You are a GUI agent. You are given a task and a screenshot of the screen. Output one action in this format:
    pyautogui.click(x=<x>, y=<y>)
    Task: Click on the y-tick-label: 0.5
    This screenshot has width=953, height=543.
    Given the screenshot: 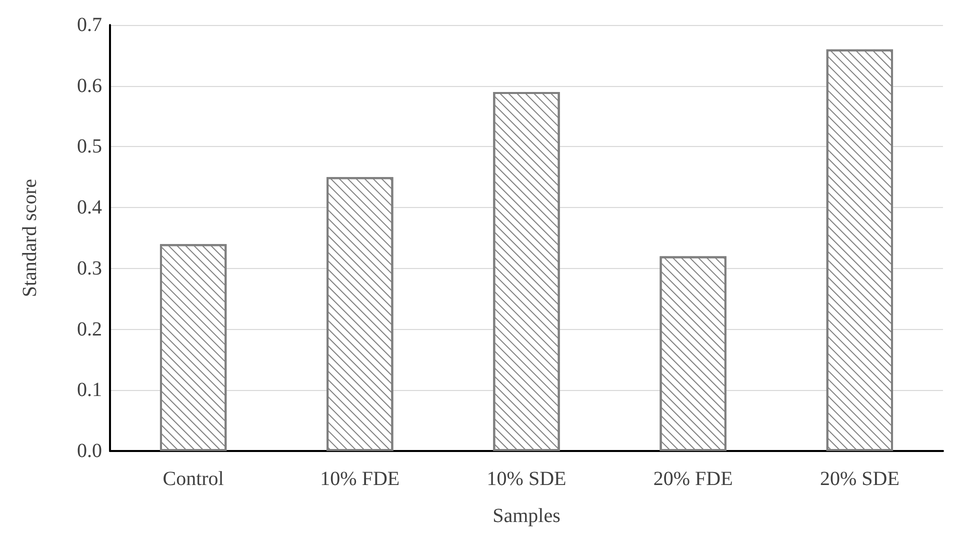 What is the action you would take?
    pyautogui.click(x=89, y=147)
    